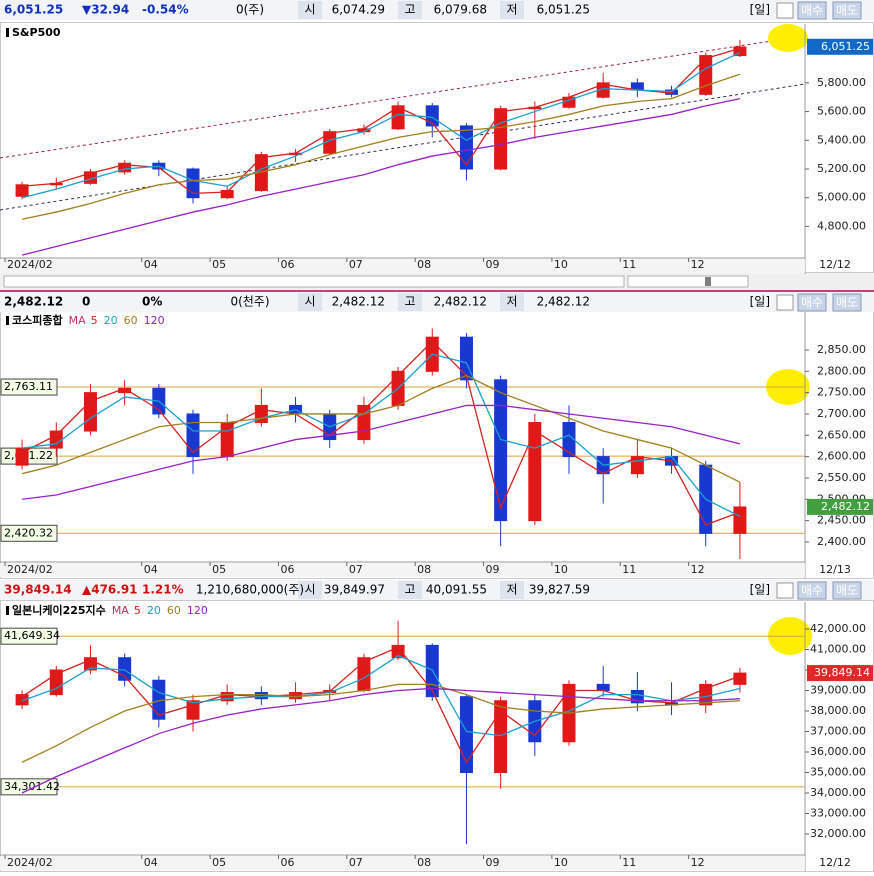 The width and height of the screenshot is (874, 876). I want to click on reference-label: 2,420.32, so click(28, 532).